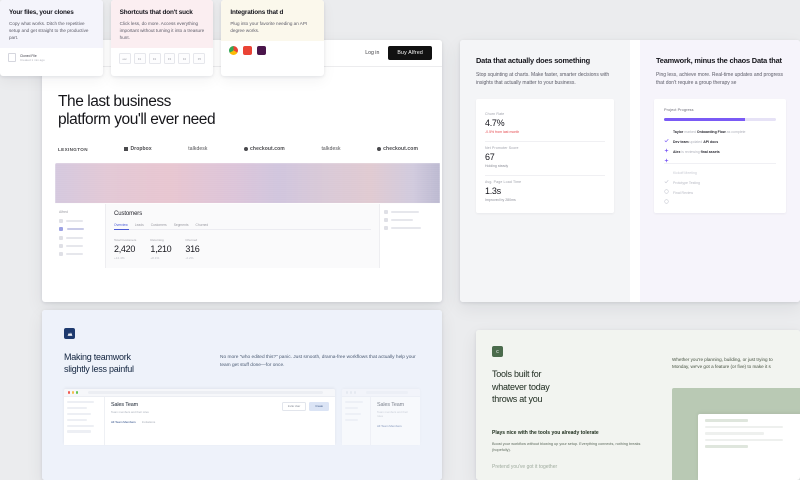  What do you see at coordinates (711, 131) in the screenshot?
I see `activity-object: Onboarding Flow` at bounding box center [711, 131].